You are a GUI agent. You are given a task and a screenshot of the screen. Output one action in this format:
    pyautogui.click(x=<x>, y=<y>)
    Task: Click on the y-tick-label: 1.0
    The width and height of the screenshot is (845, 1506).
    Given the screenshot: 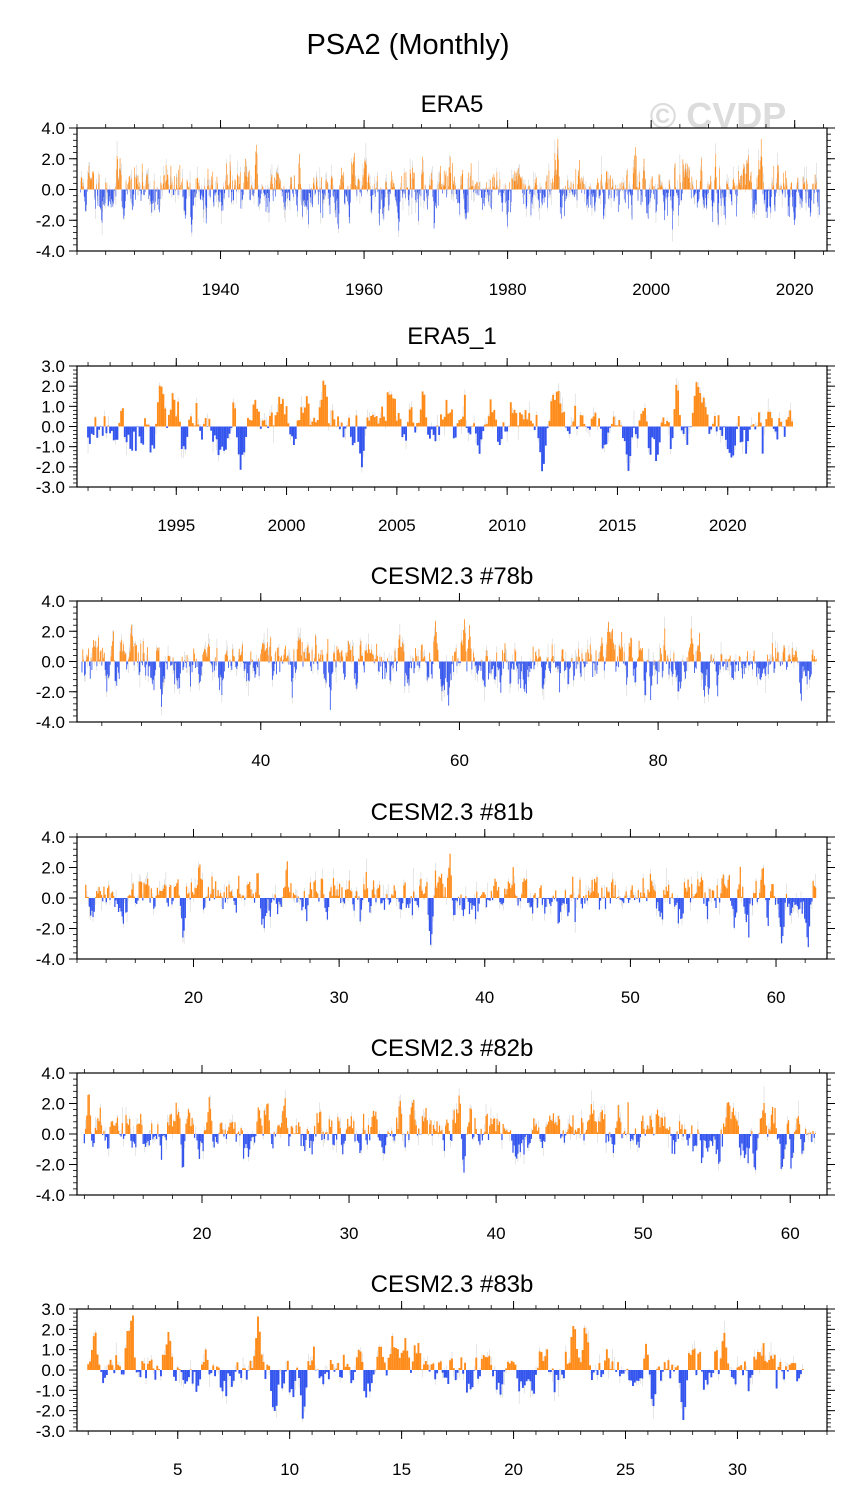 What is the action you would take?
    pyautogui.click(x=53, y=406)
    